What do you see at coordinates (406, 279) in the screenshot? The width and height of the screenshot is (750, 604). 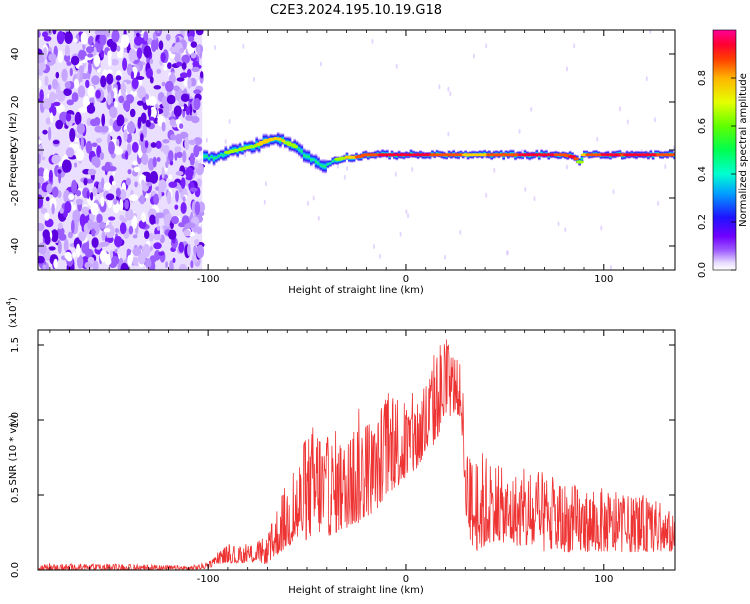 I see `spectrogram-xtick-label: 0` at bounding box center [406, 279].